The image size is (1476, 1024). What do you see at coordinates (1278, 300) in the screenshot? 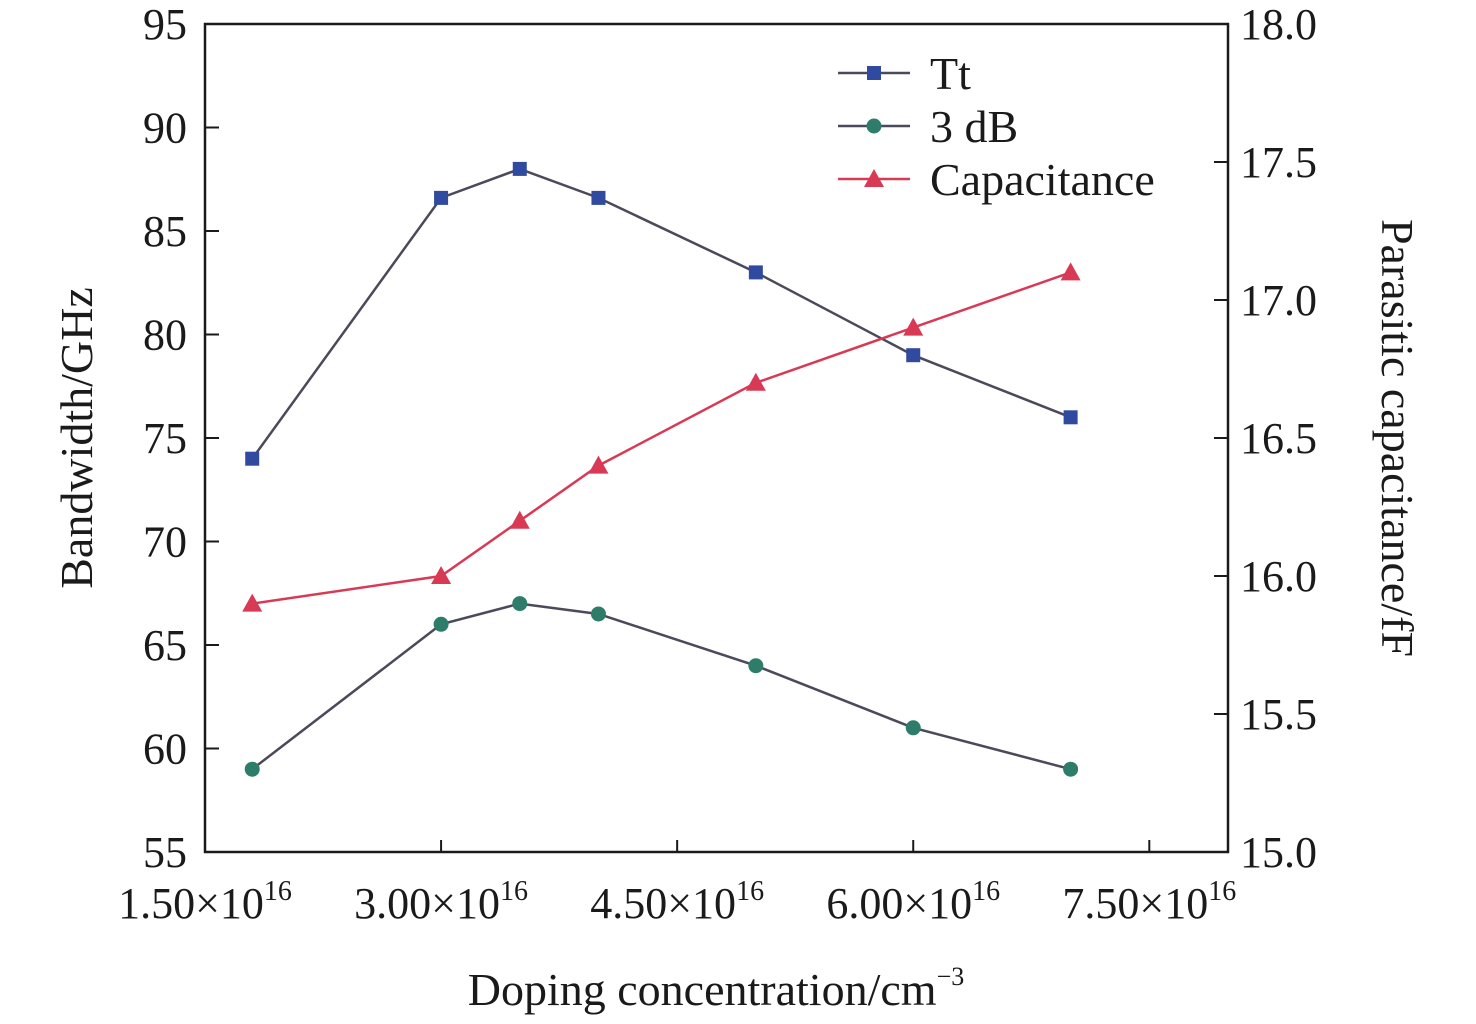
I see `y-right-tick-label: 17.0` at bounding box center [1278, 300].